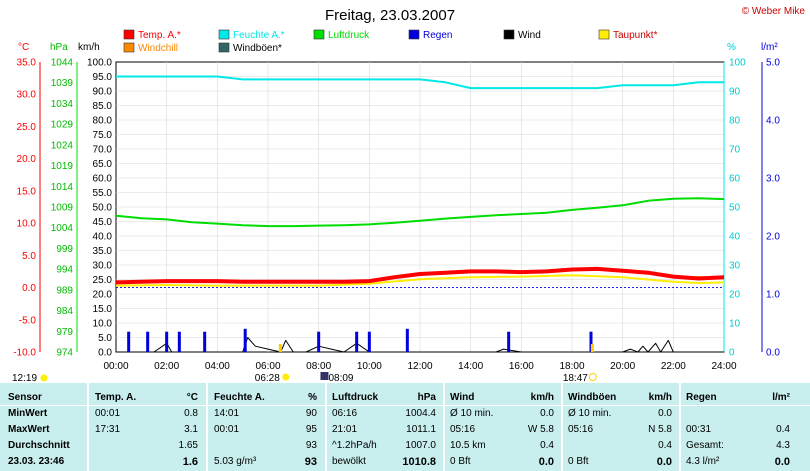 This screenshot has width=810, height=471. What do you see at coordinates (542, 397) in the screenshot?
I see `wind-unit: km/h` at bounding box center [542, 397].